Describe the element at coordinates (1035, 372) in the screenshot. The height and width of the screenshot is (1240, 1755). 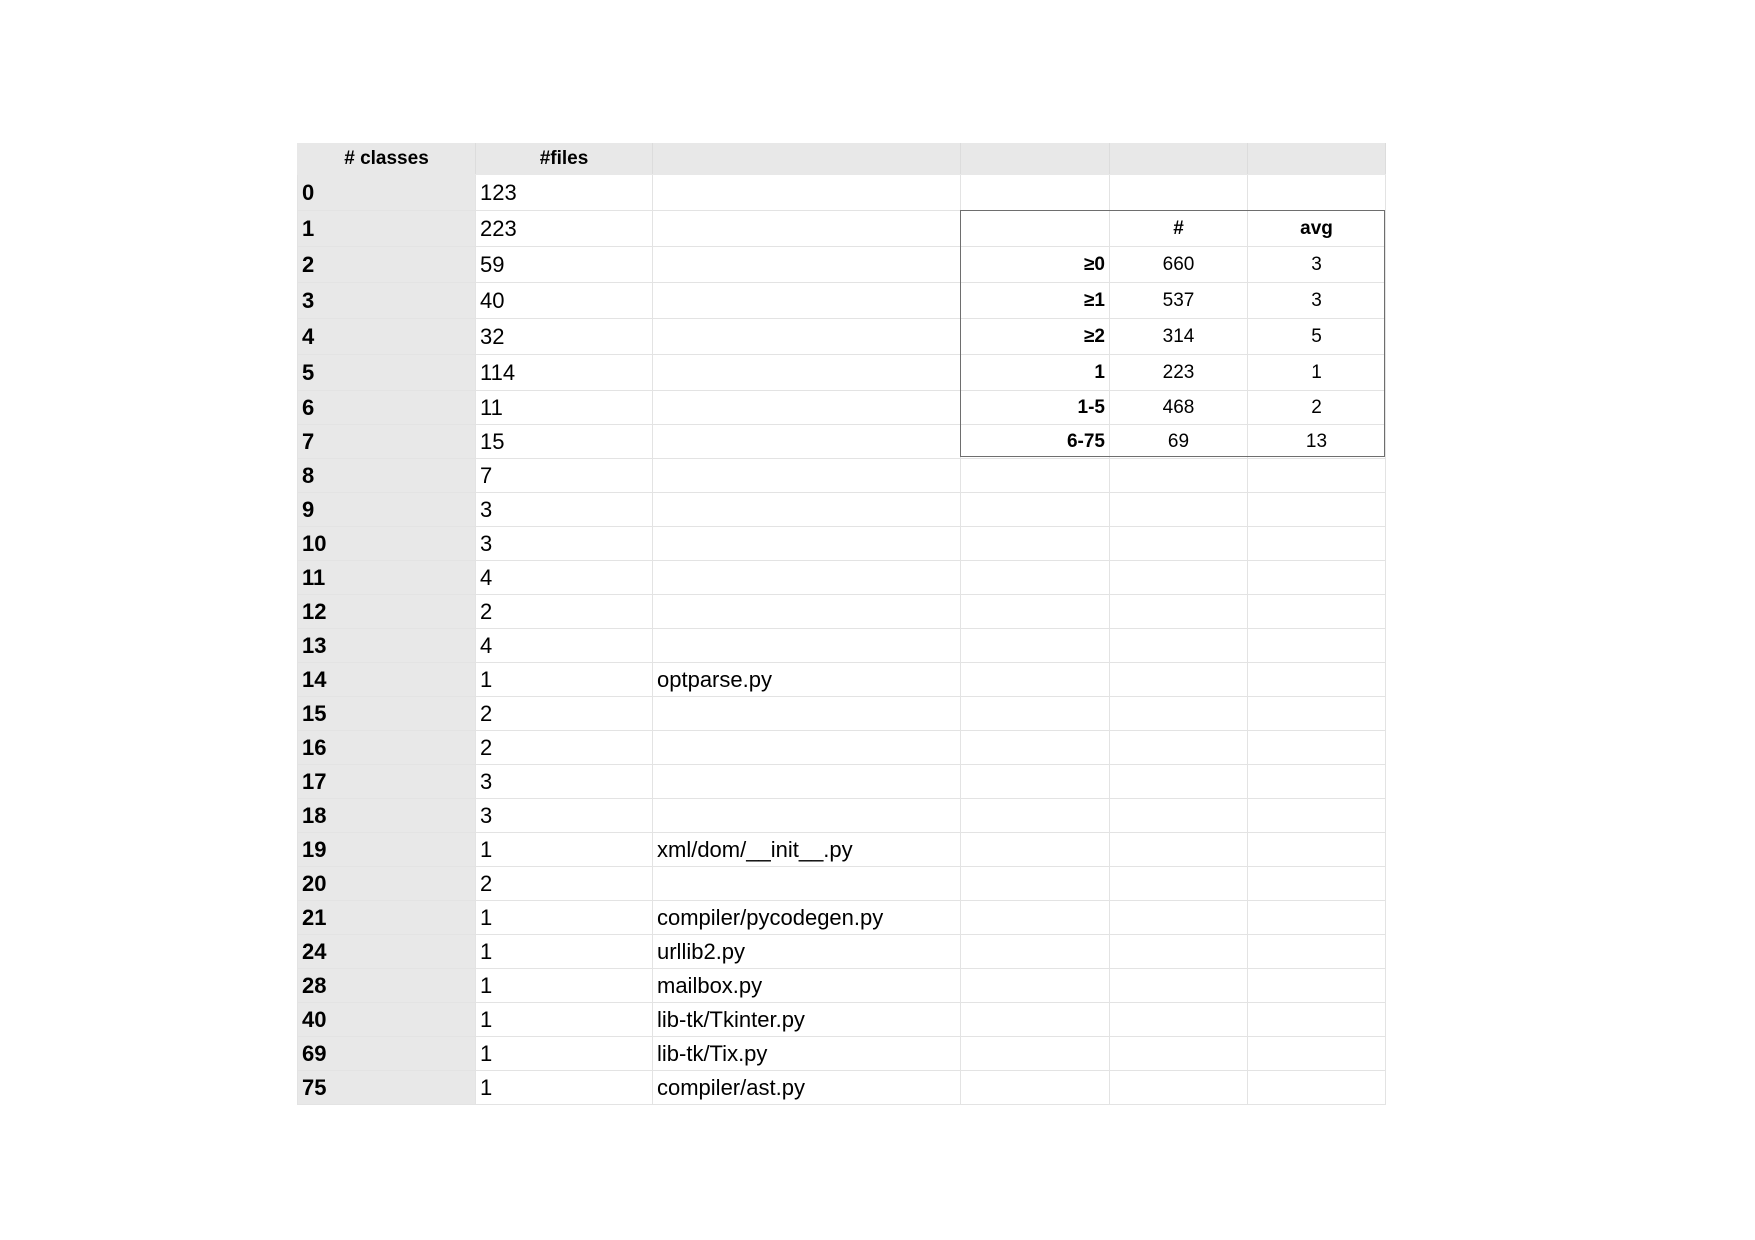
I see `summary-range-label: 1` at that location.